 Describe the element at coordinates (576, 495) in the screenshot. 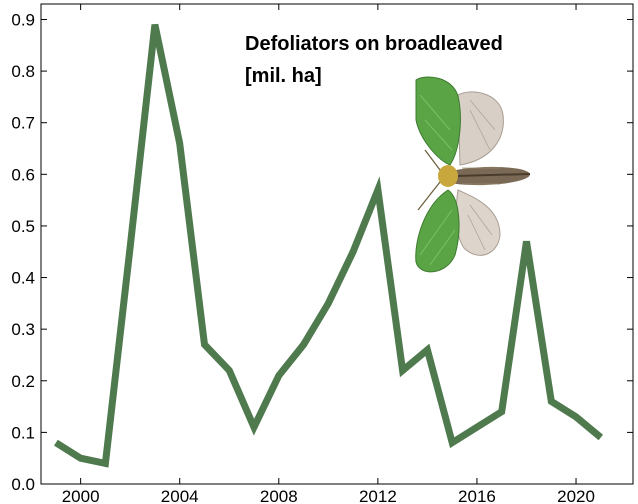

I see `x-tick-label: 2020` at that location.